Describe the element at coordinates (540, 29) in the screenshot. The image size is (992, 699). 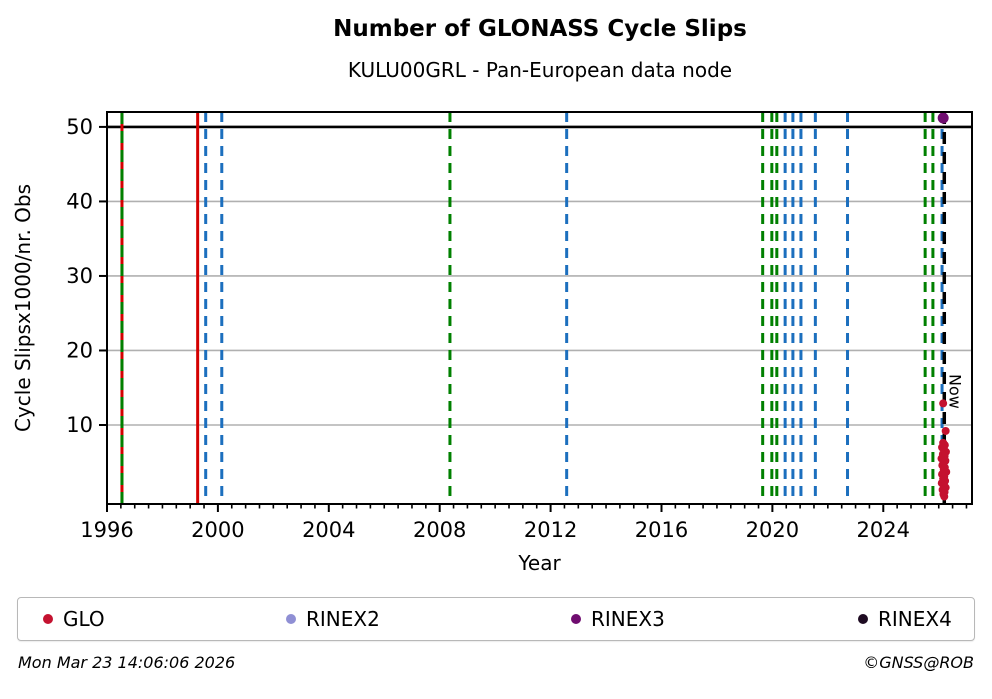
I see `chart-title: Number of GLONASS Cycle Slips` at that location.